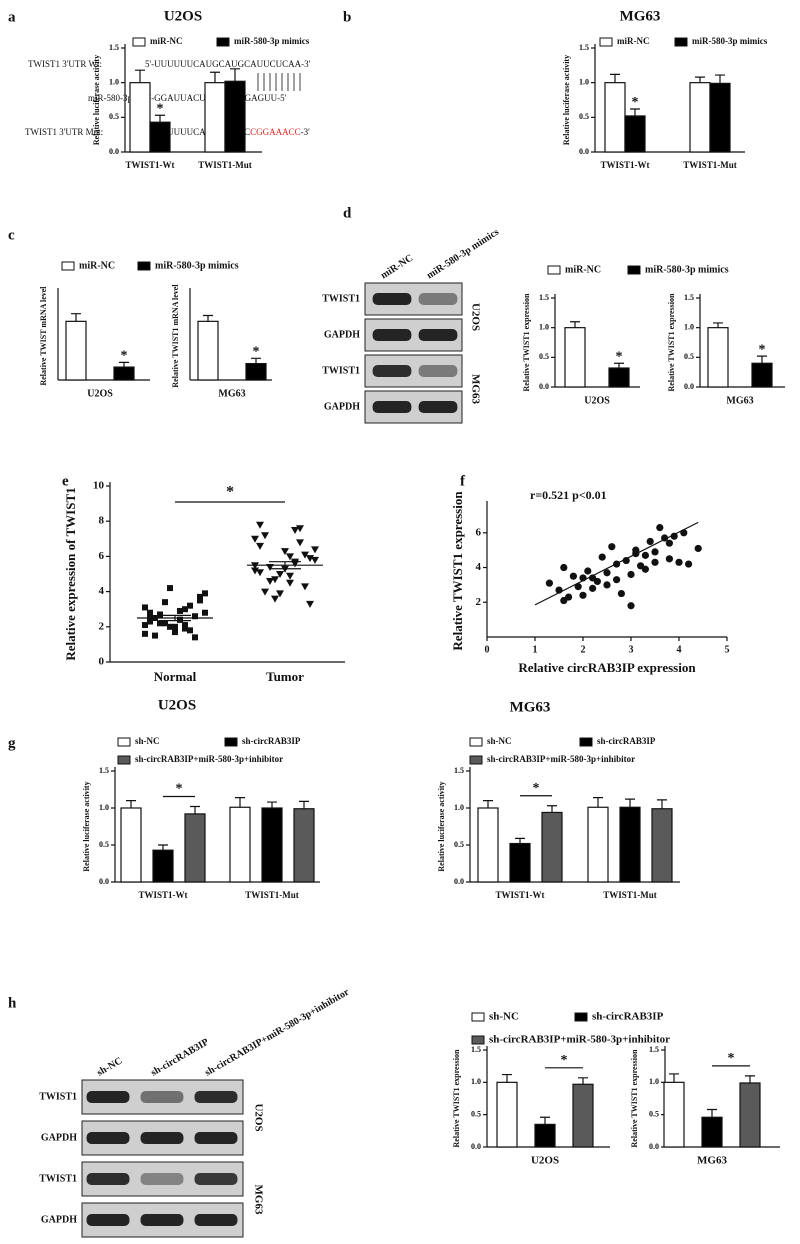  What do you see at coordinates (476, 1049) in the screenshot?
I see `y-tick-label: 1.5` at bounding box center [476, 1049].